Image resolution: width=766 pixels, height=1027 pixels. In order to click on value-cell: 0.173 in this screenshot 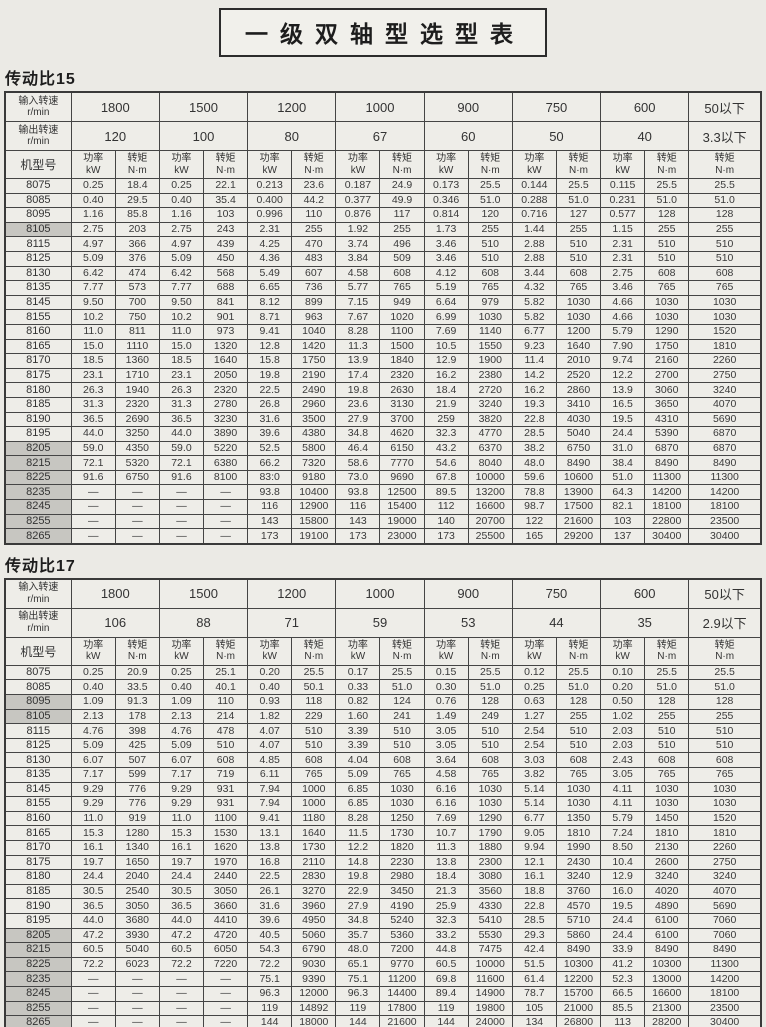, I will do `click(446, 186)`.